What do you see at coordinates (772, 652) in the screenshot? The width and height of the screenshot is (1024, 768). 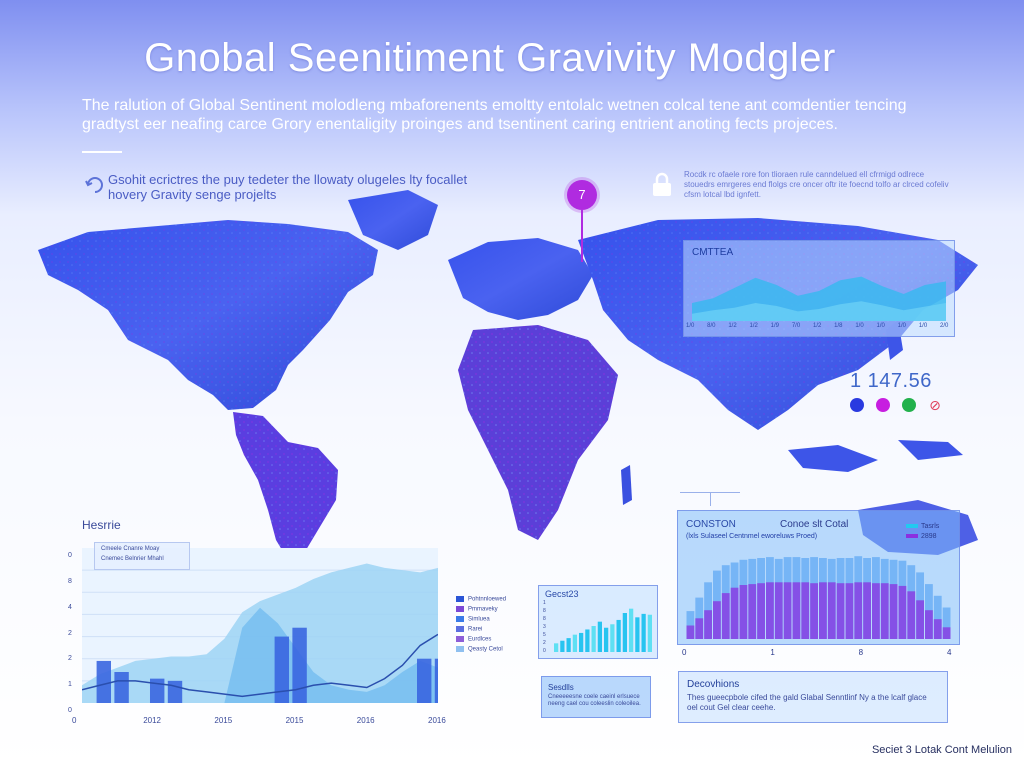 I see `big-xtick-label: 1` at bounding box center [772, 652].